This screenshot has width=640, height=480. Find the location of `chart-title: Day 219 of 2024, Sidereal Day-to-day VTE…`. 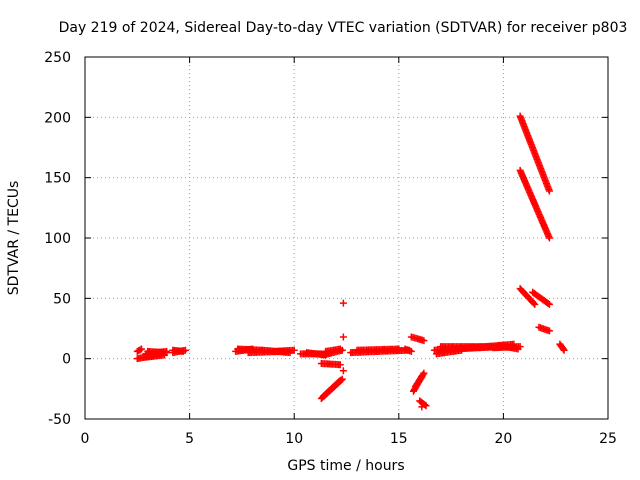

chart-title: Day 219 of 2024, Sidereal Day-to-day VTE… is located at coordinates (343, 28).